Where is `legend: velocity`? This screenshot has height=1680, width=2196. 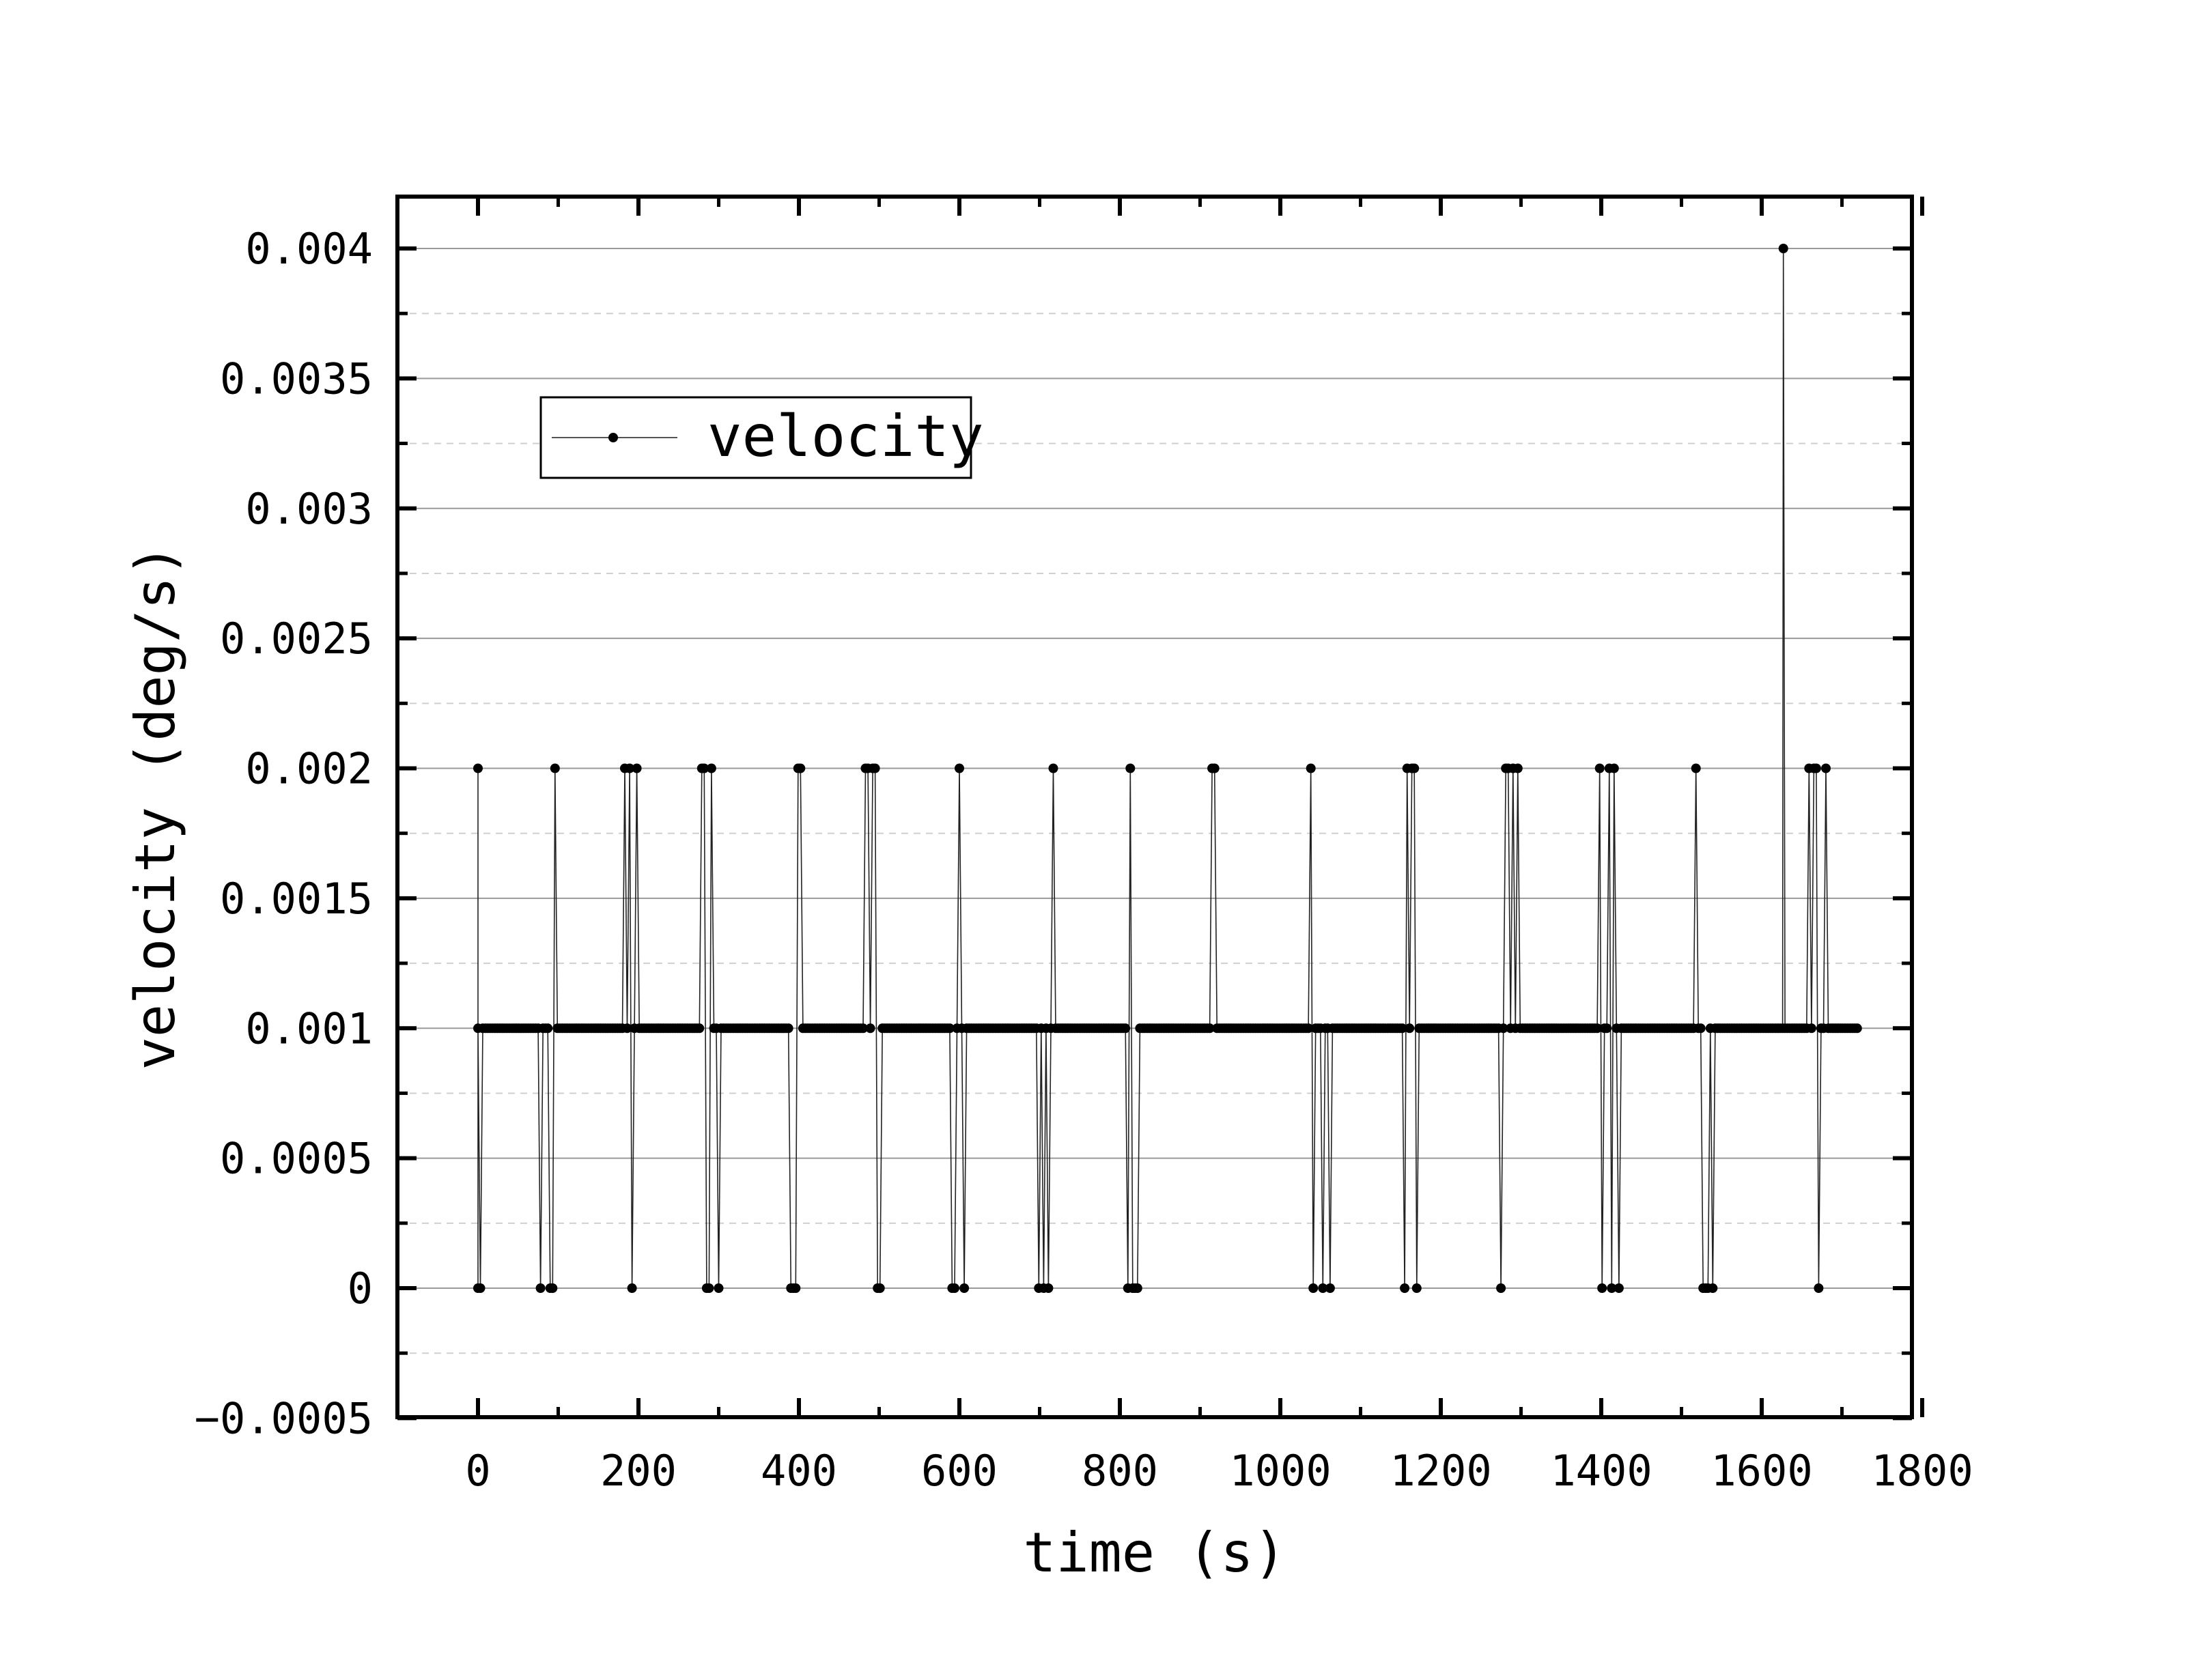
legend: velocity is located at coordinates (762, 437).